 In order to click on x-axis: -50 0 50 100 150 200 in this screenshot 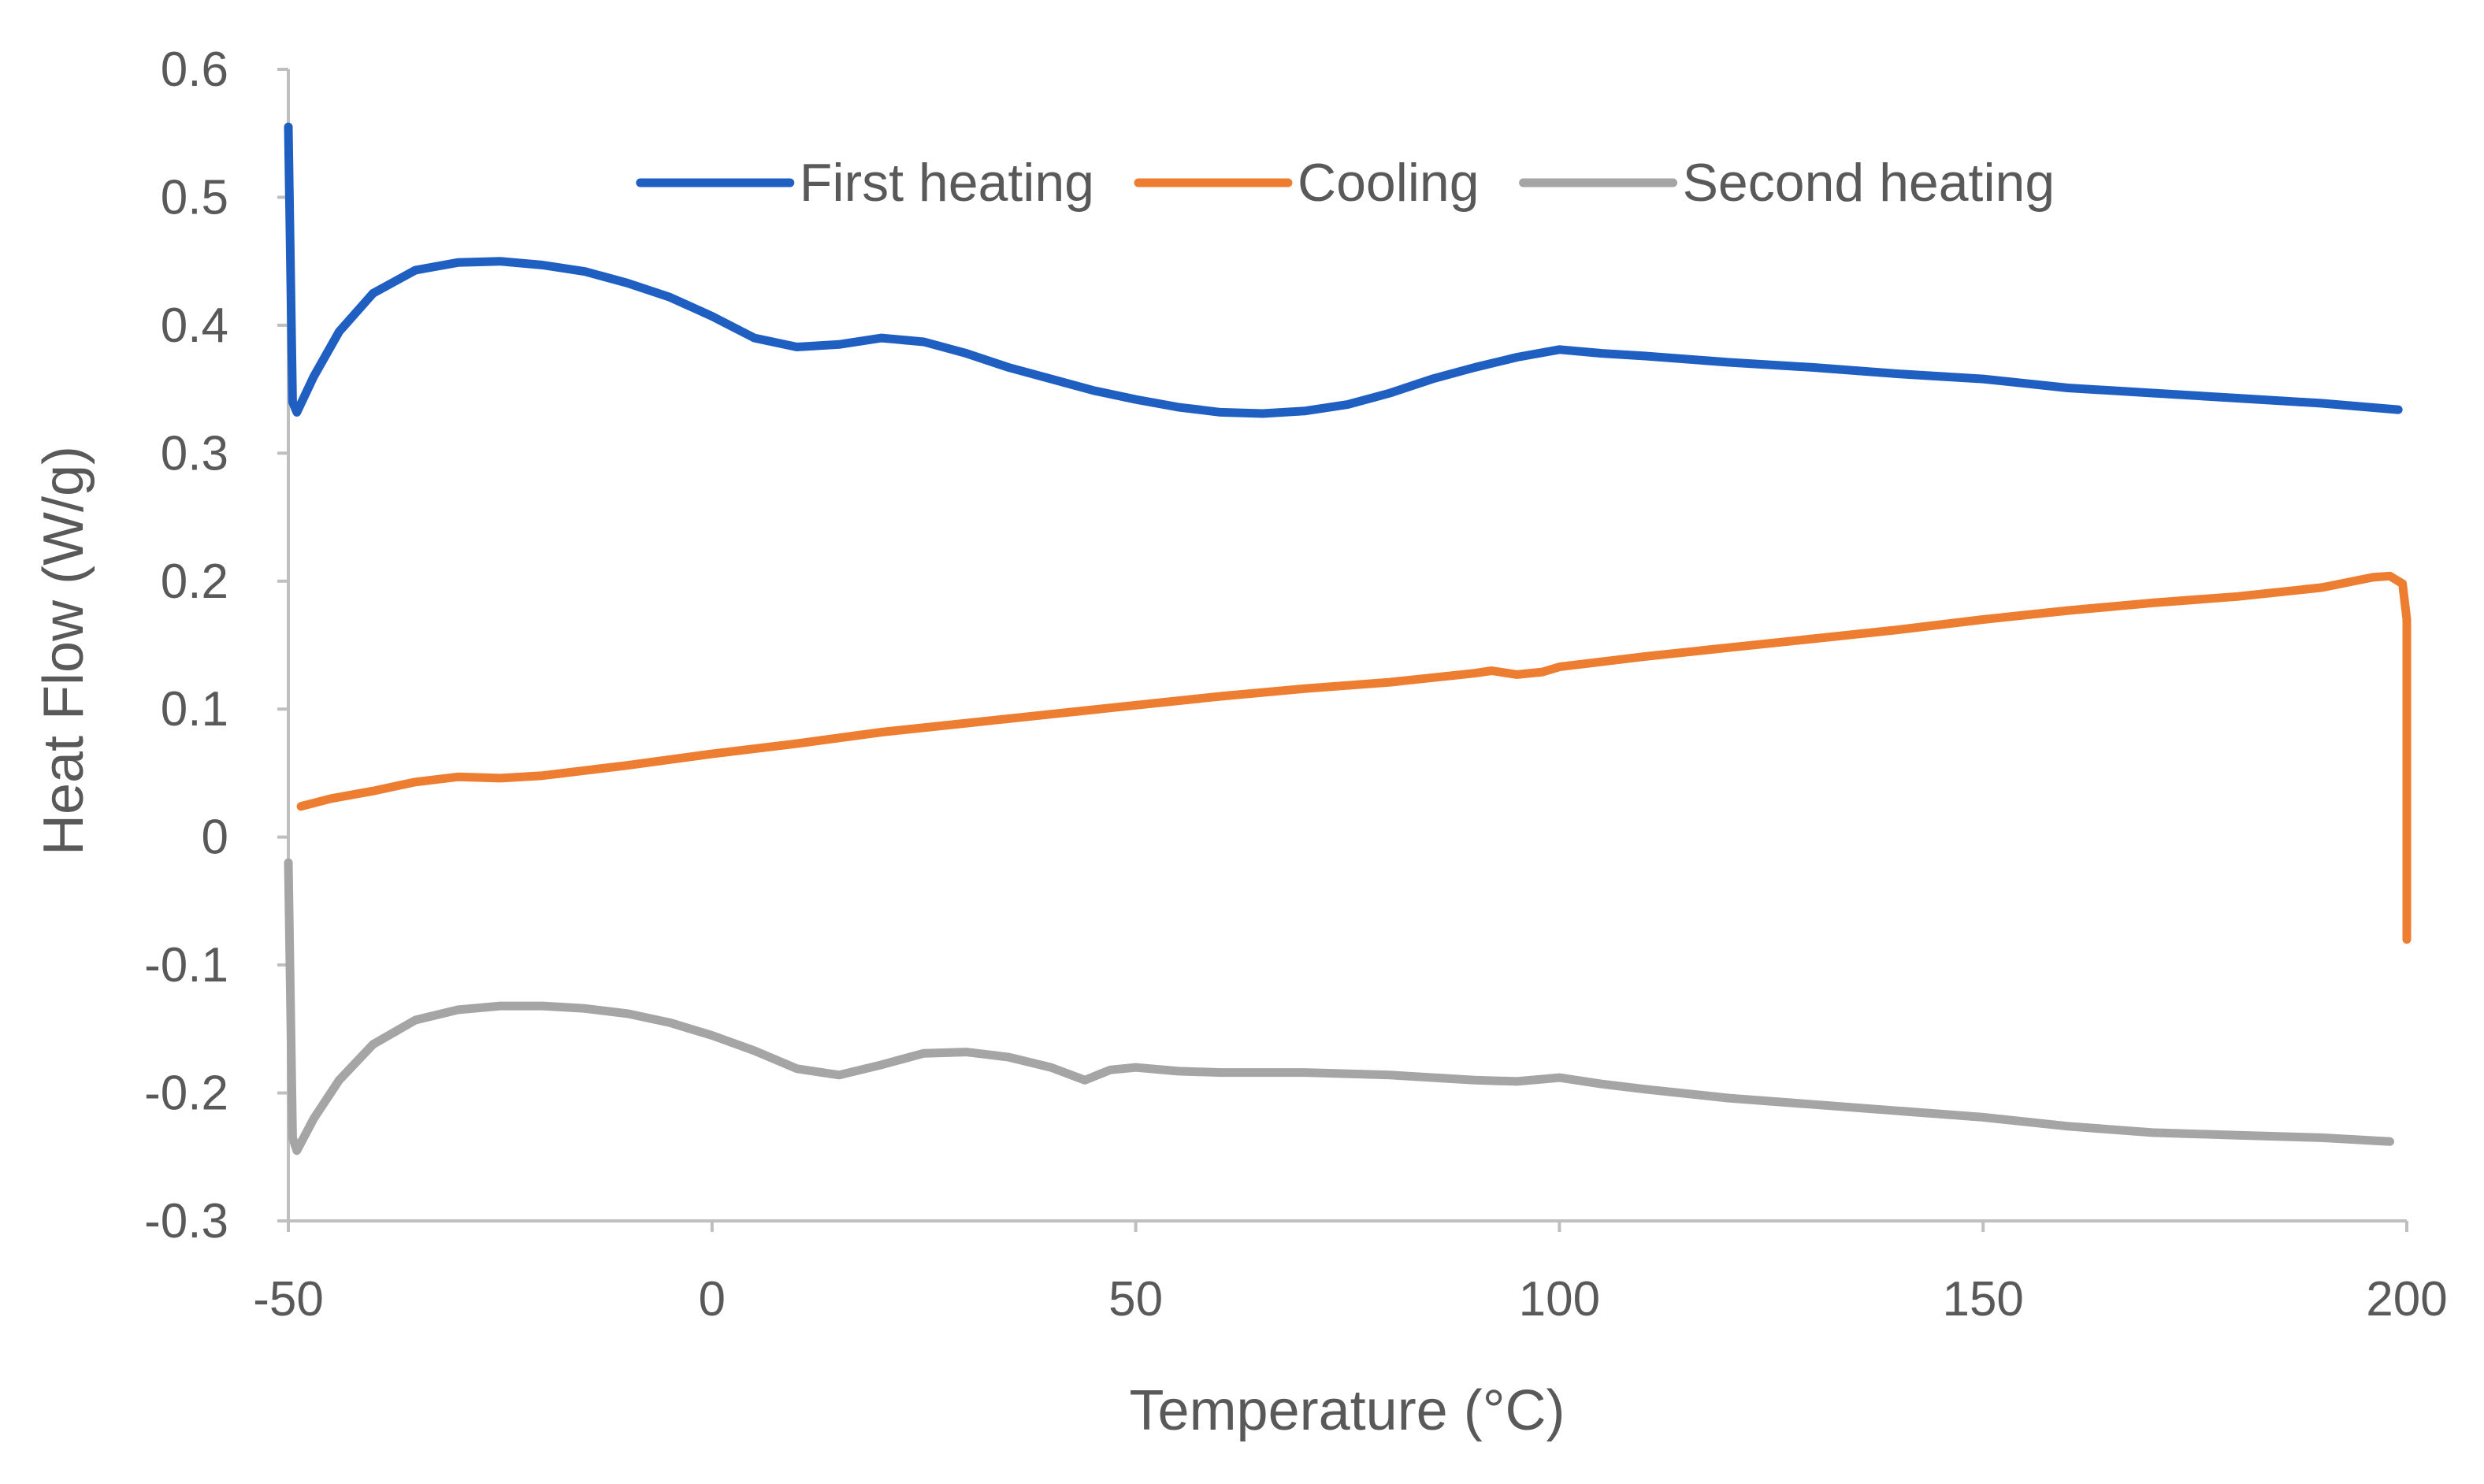, I will do `click(1351, 1273)`.